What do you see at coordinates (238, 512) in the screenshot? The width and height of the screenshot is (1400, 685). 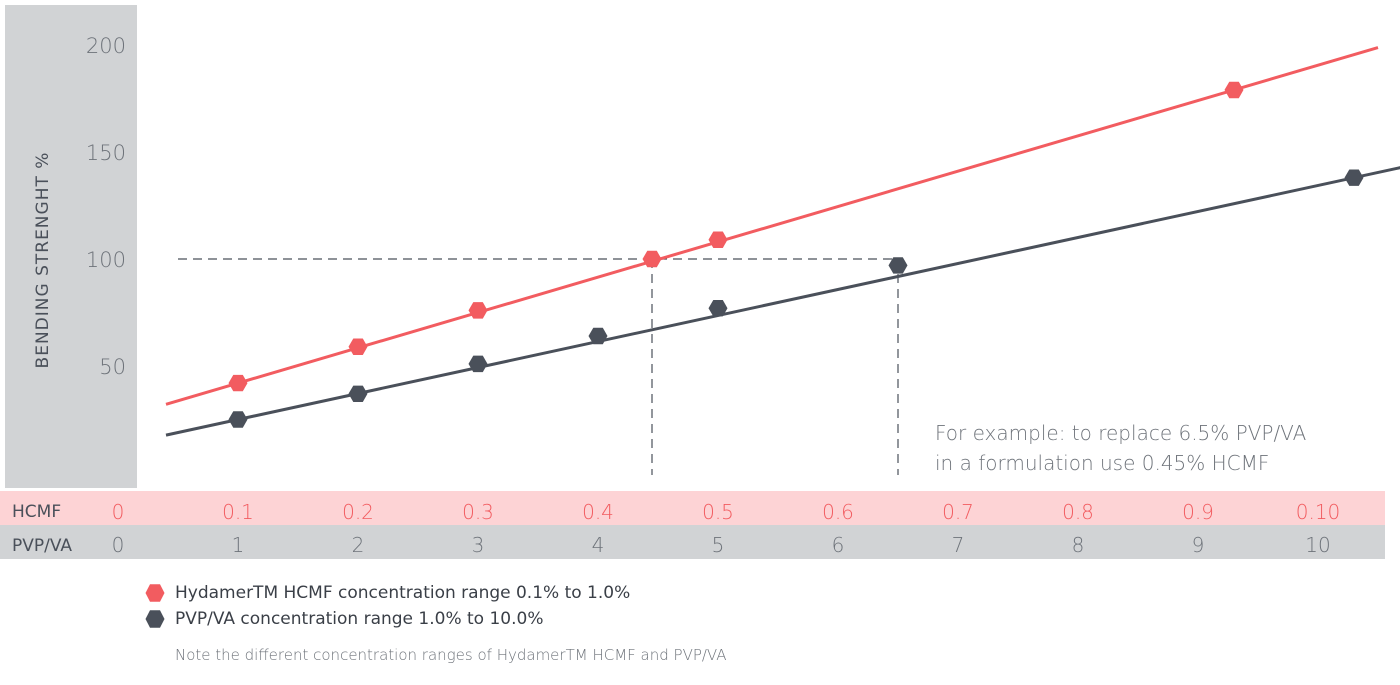 I see `x-tick-label: 0.1` at bounding box center [238, 512].